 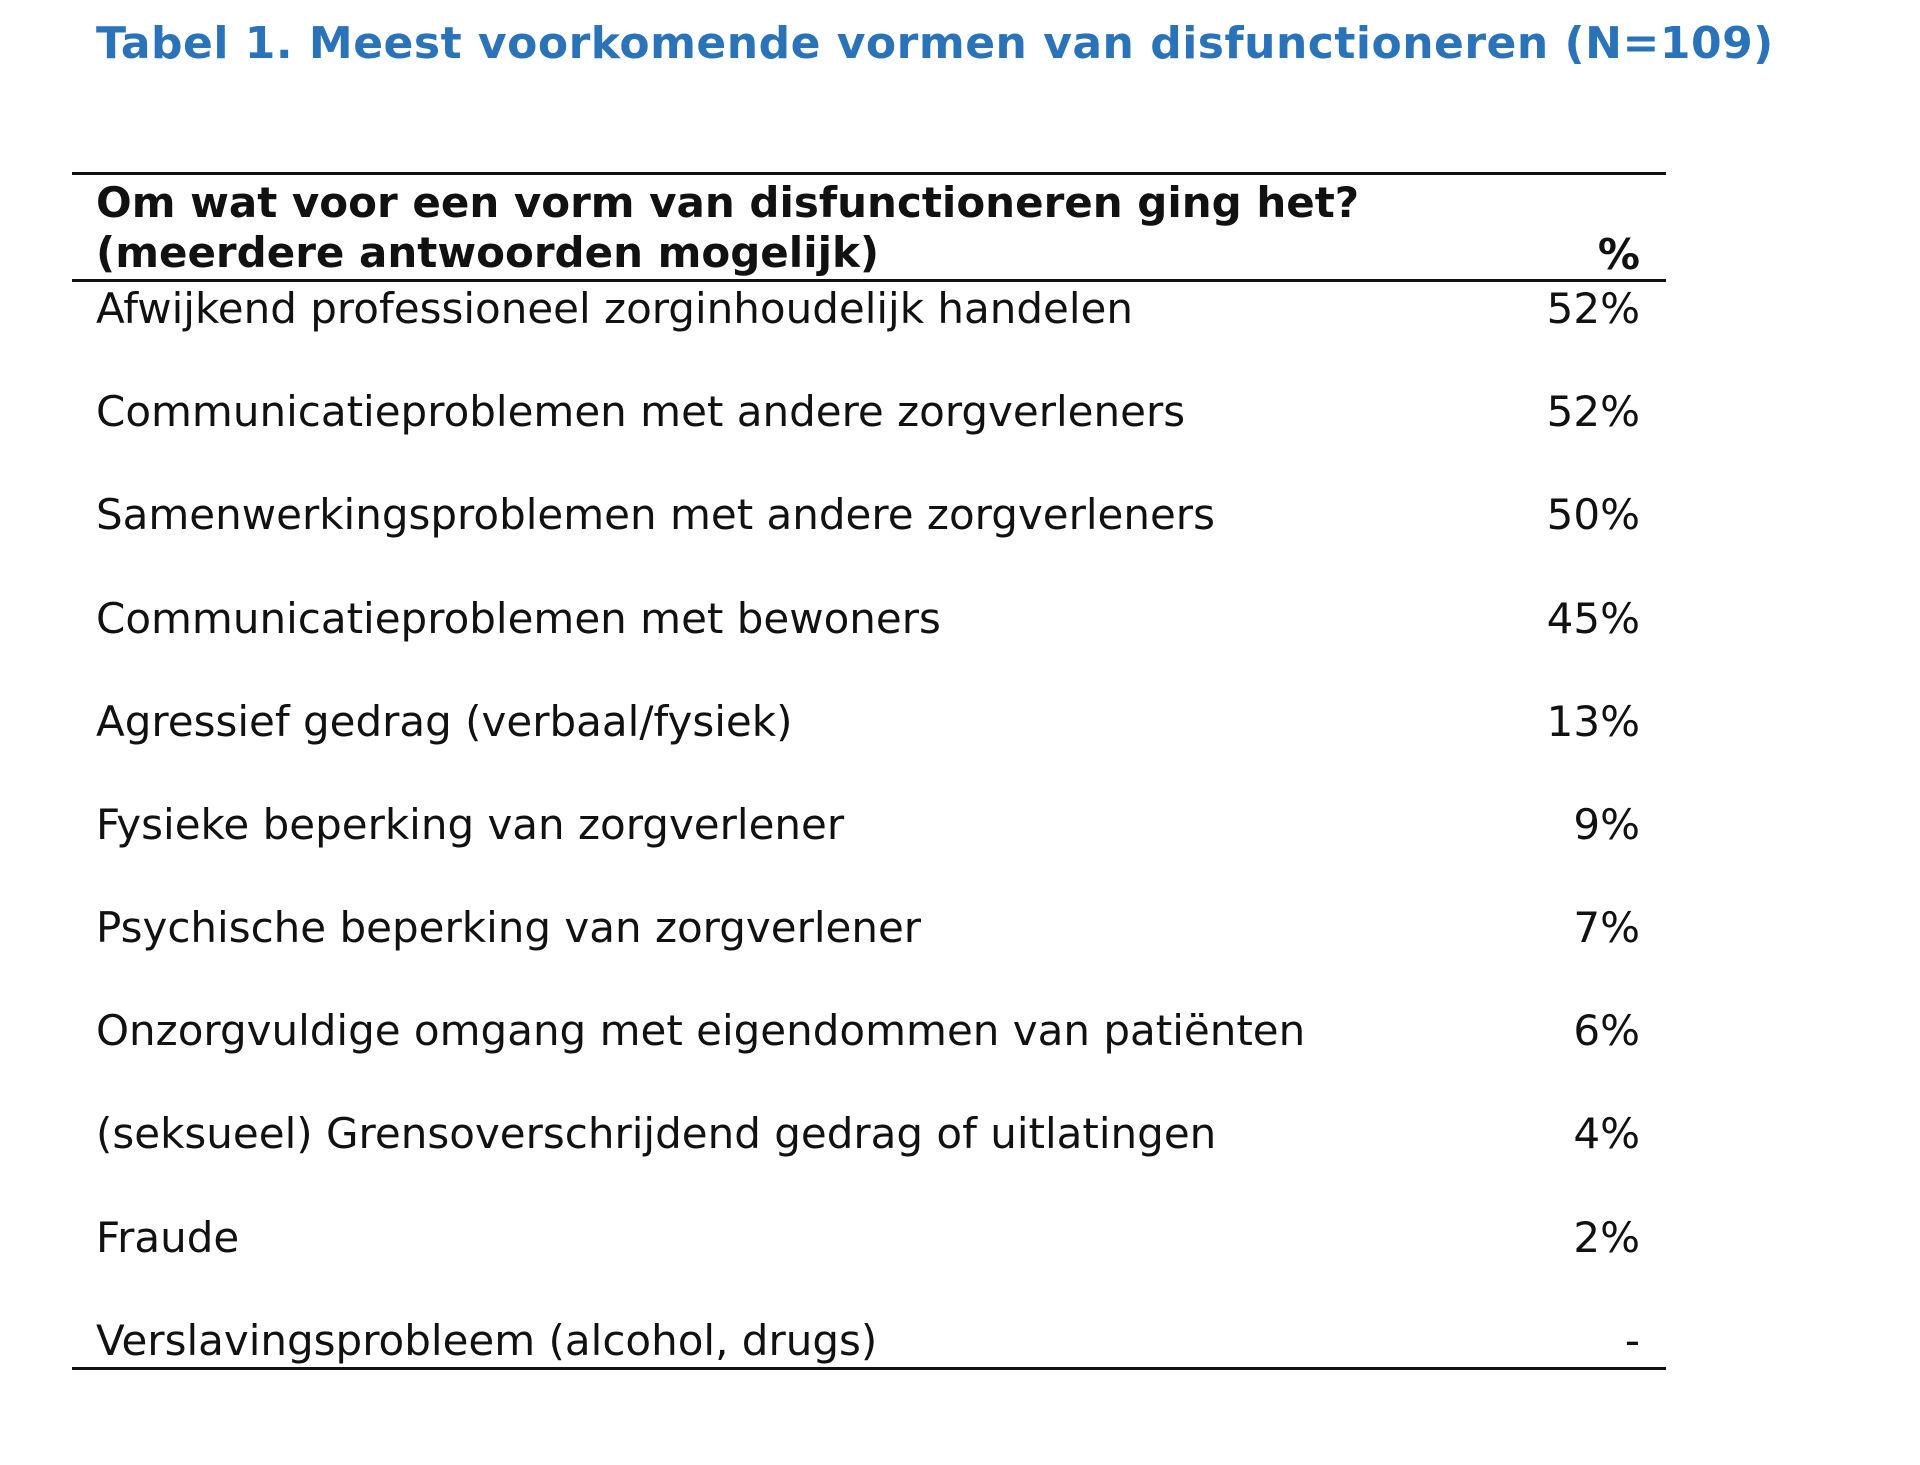 I want to click on table-row: Communicatieproblemen met bewoners 45%, so click(x=869, y=619).